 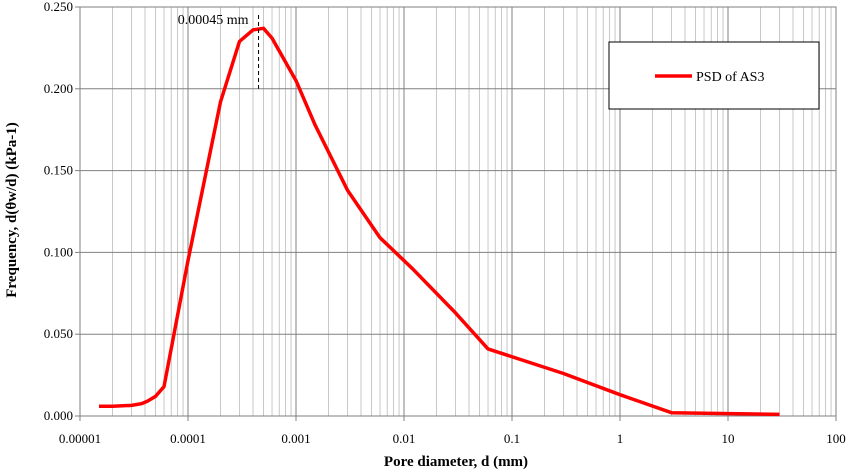 What do you see at coordinates (295, 438) in the screenshot?
I see `x-tick-label: 0.001` at bounding box center [295, 438].